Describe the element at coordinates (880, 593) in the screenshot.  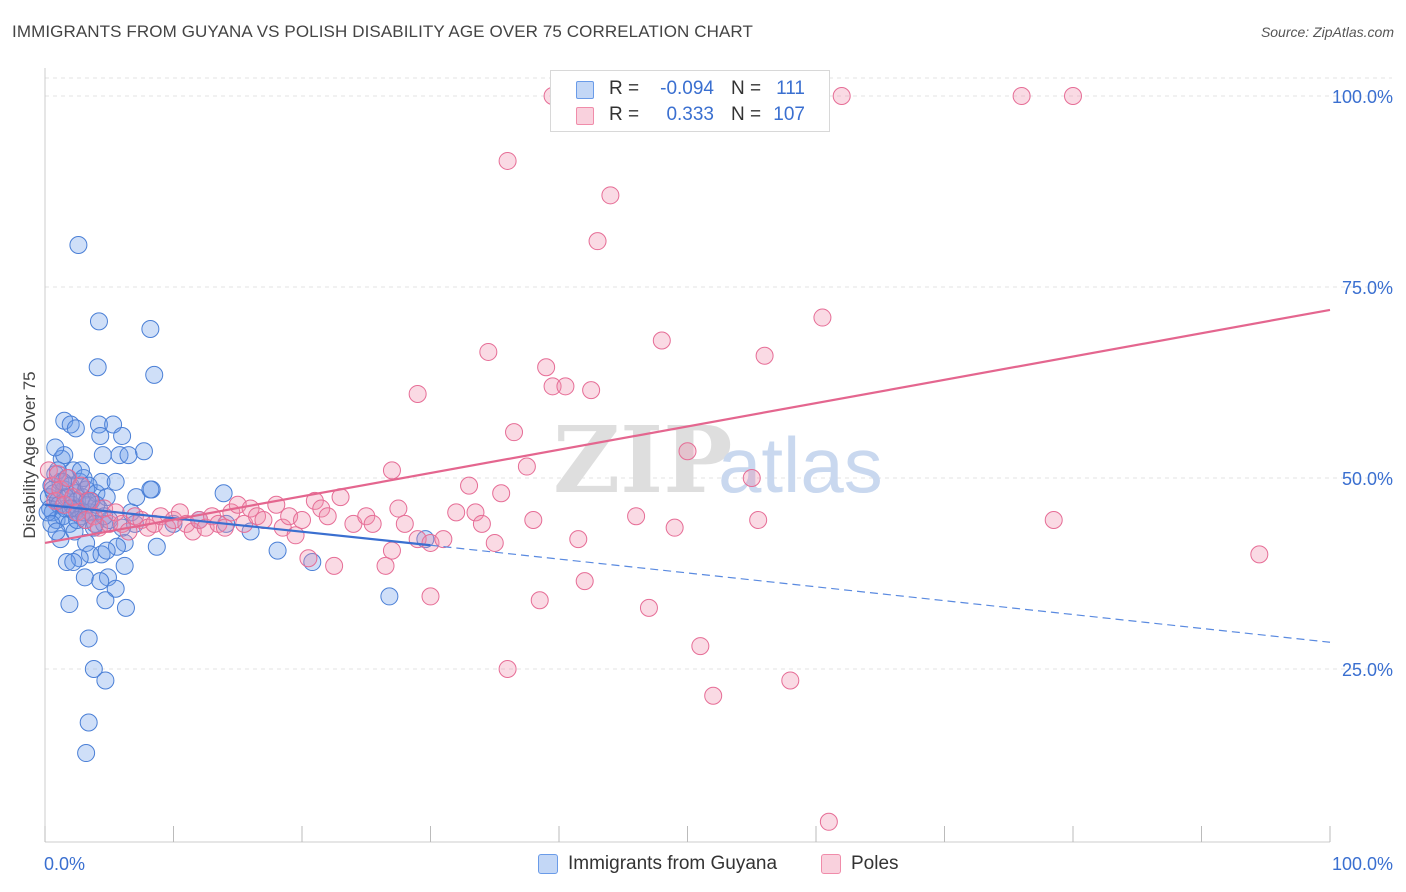
I see `guyana-trend-extension` at that location.